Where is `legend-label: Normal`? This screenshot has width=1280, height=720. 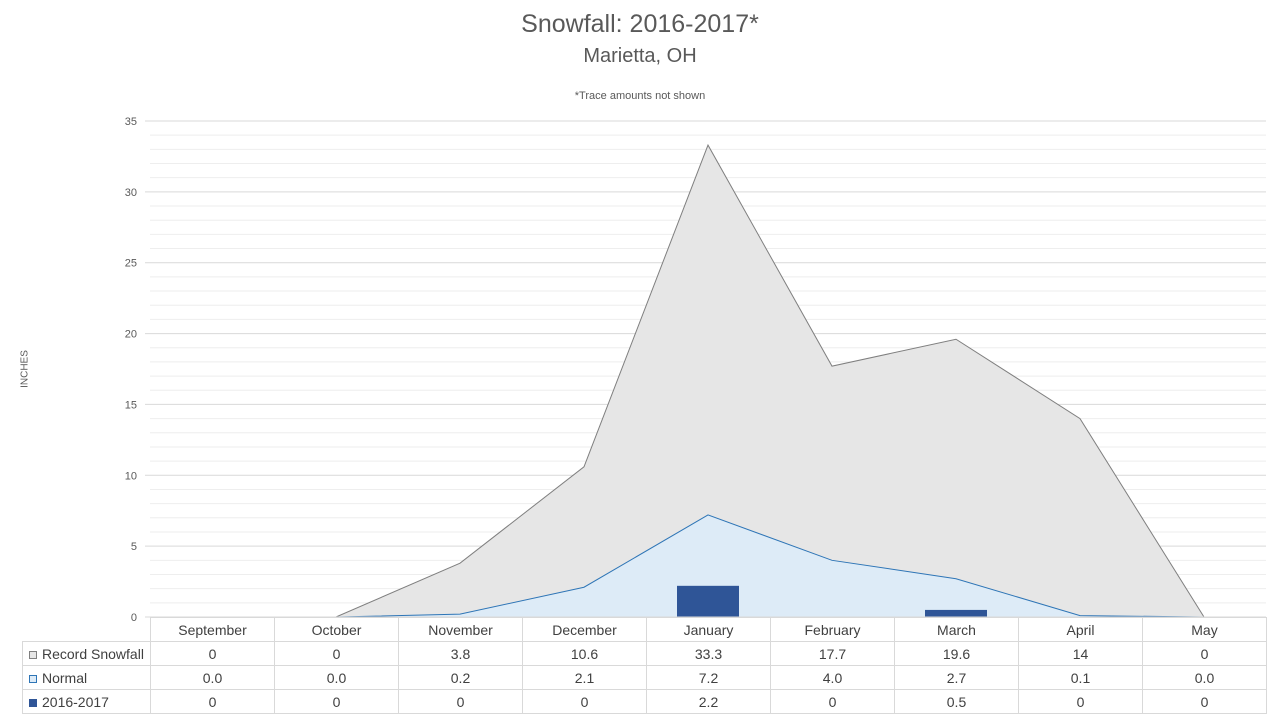
legend-label: Normal is located at coordinates (65, 677).